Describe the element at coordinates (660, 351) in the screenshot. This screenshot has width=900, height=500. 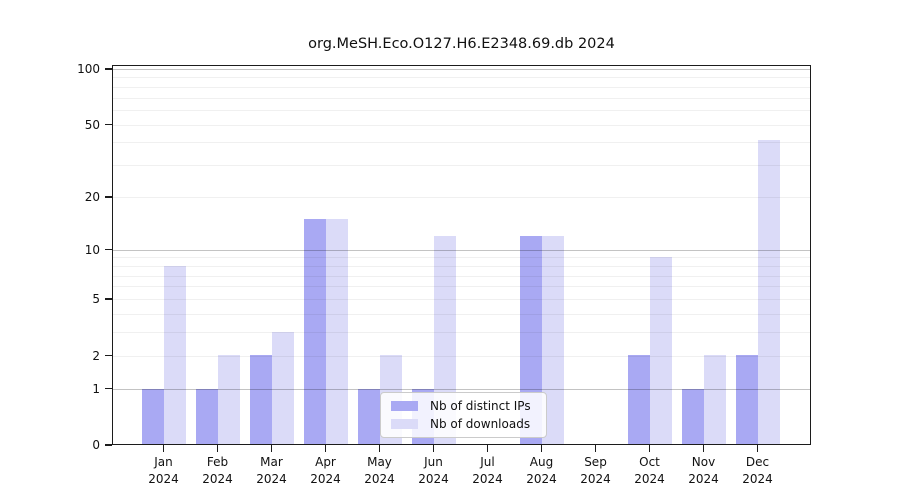
I see `bar-downloads-oct` at that location.